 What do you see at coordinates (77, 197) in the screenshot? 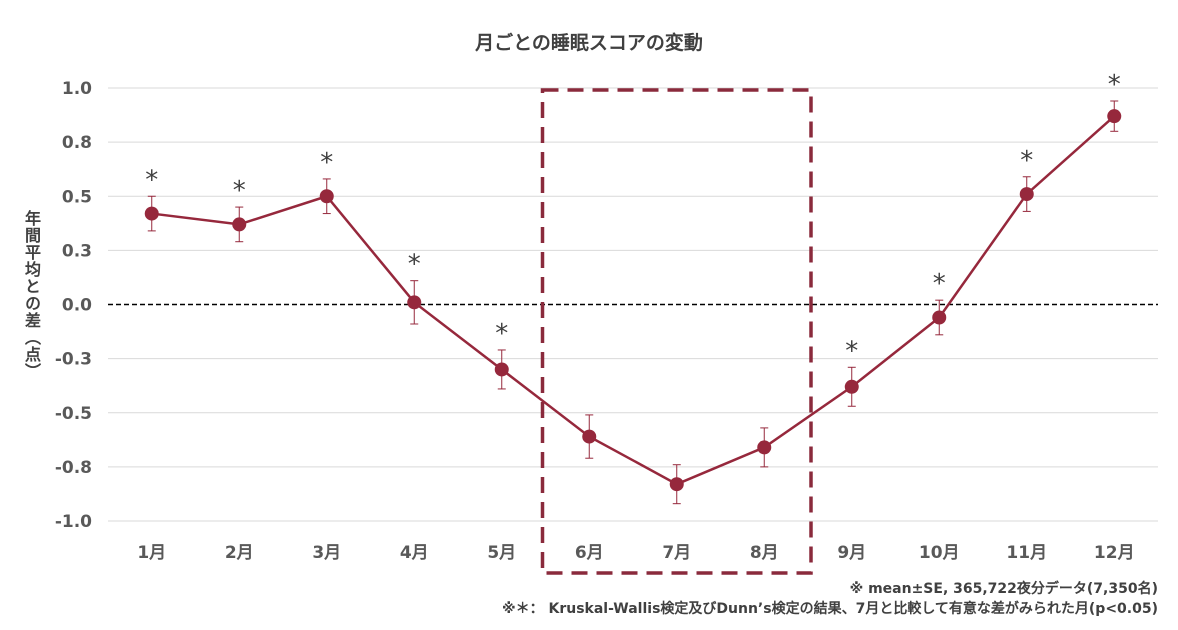
I see `y-tick-label: 0.5` at bounding box center [77, 197].